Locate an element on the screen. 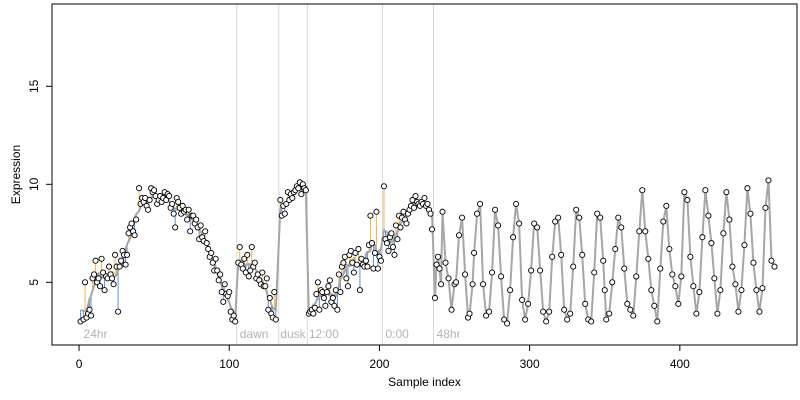  segment-annotation: 12:00 is located at coordinates (324, 334).